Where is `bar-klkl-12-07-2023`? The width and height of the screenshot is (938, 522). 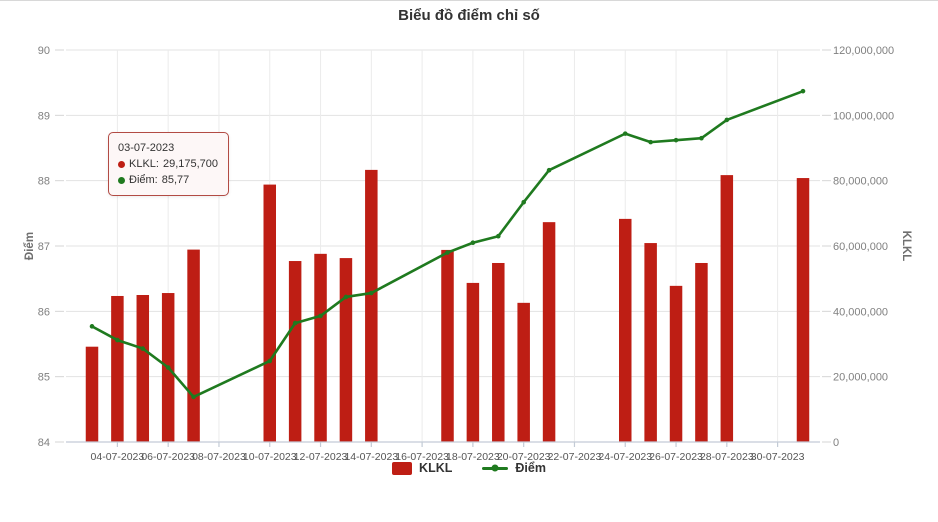 bar-klkl-12-07-2023 is located at coordinates (320, 347).